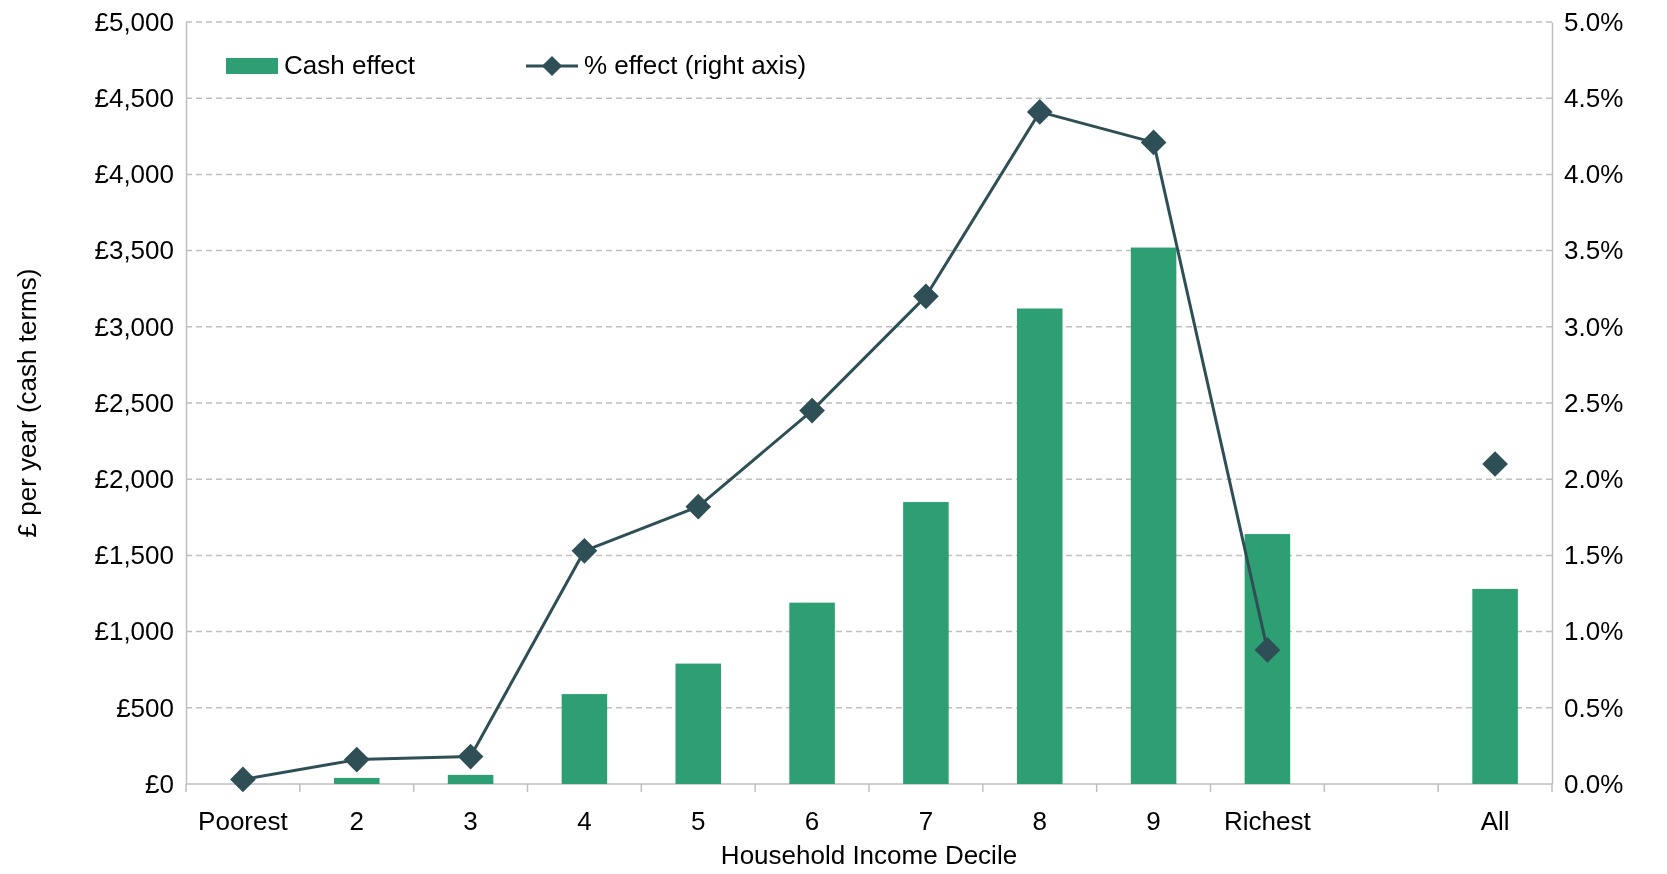 This screenshot has width=1667, height=874. Describe the element at coordinates (134, 402) in the screenshot. I see `y-tick-label: £2,500` at that location.